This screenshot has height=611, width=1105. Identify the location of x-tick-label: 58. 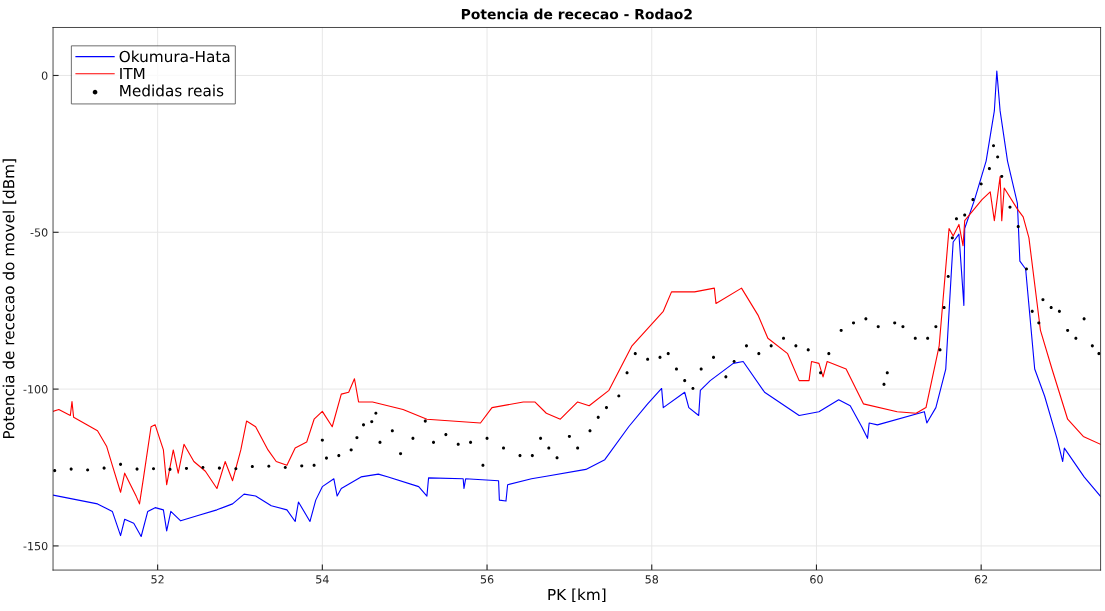
(652, 579).